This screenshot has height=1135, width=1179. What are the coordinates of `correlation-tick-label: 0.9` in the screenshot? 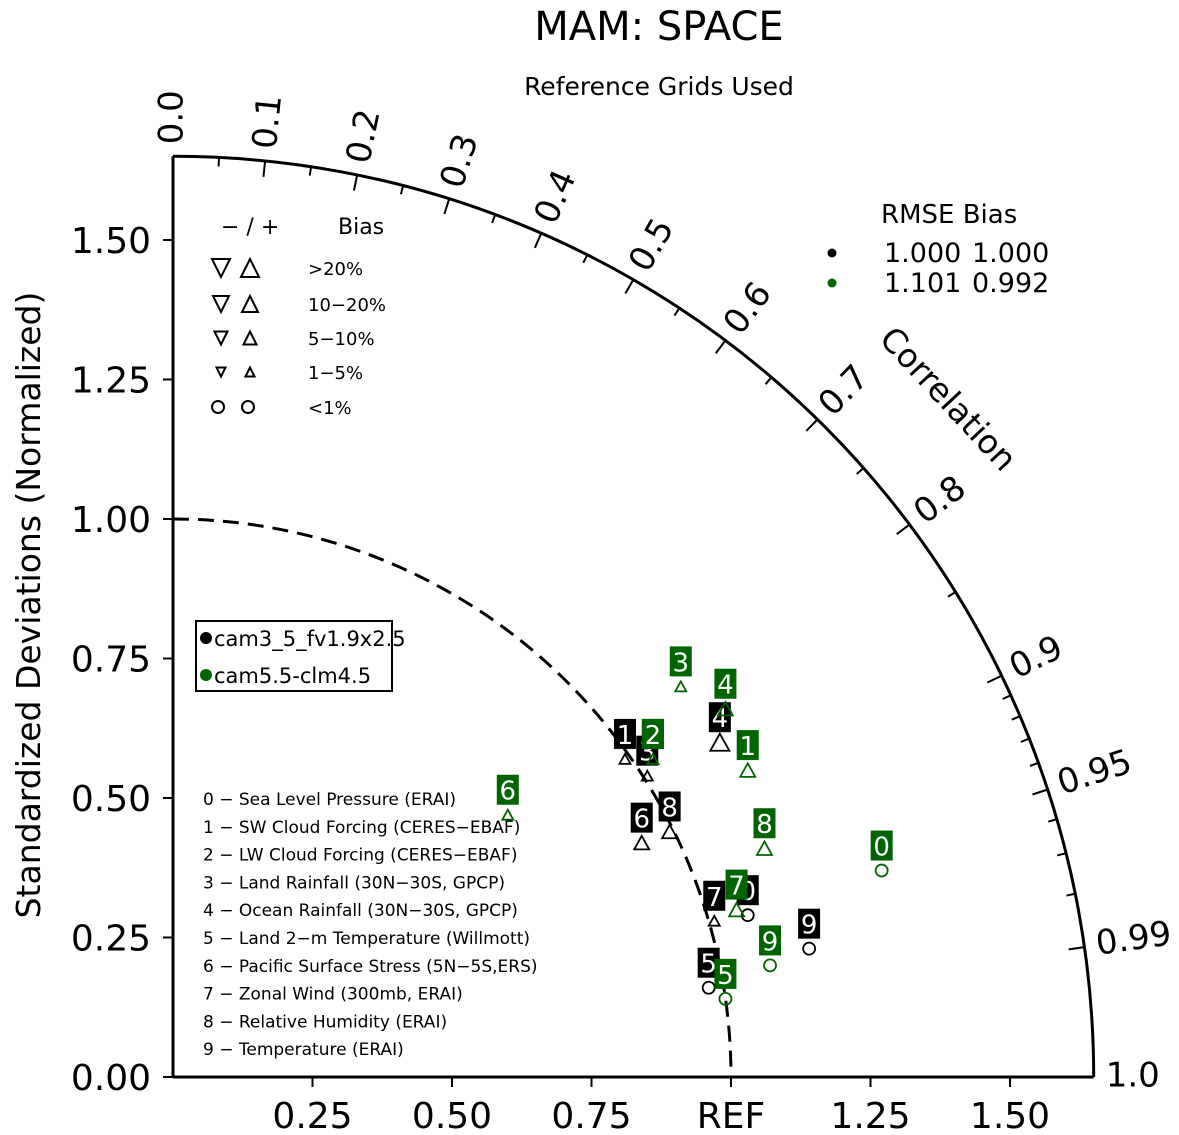 It's located at (1036, 658).